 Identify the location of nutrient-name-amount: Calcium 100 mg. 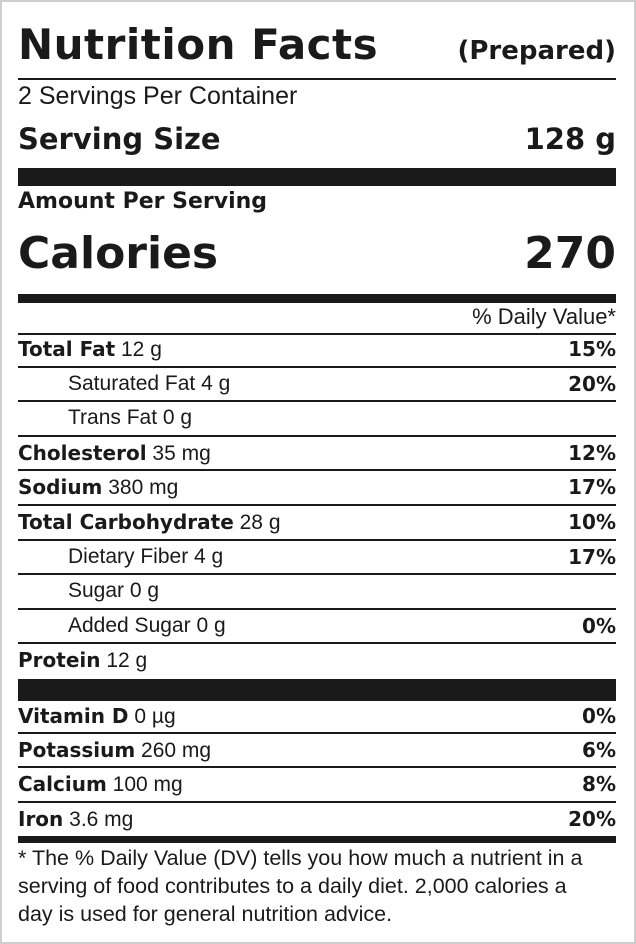
(100, 784).